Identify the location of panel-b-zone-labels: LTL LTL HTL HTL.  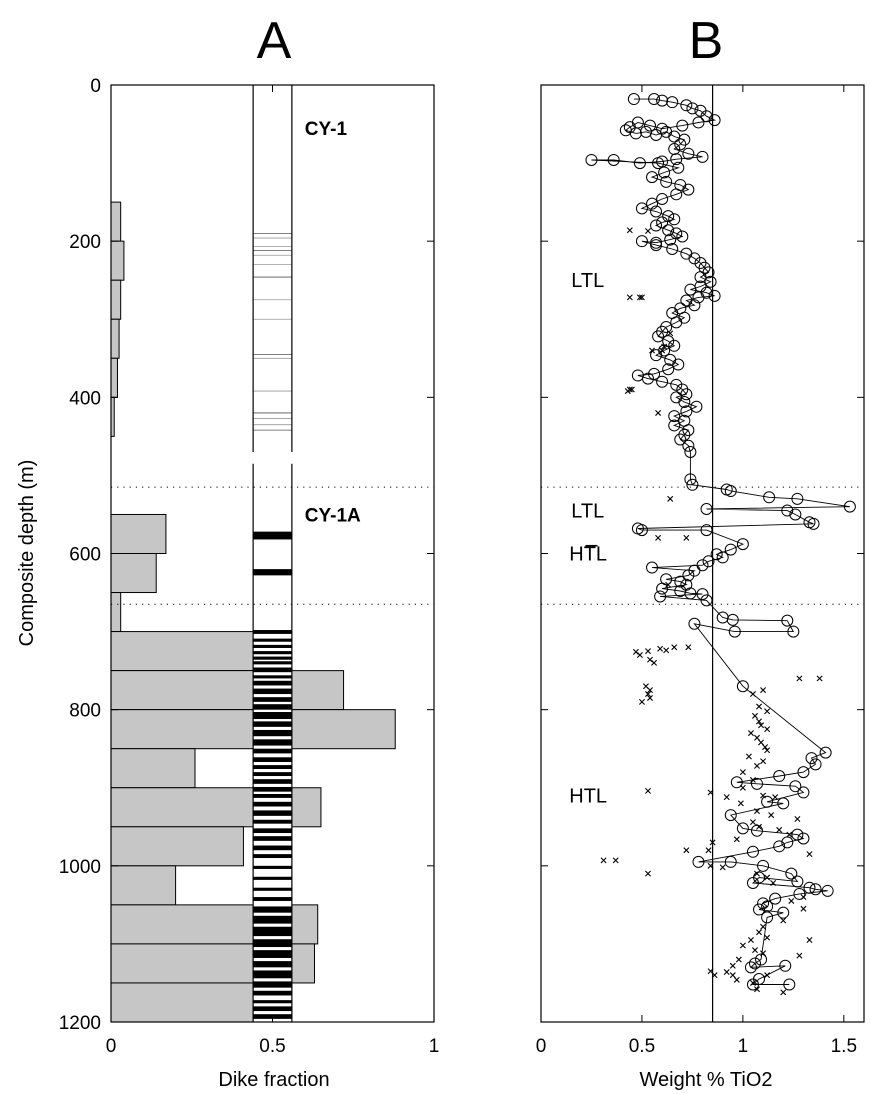
(588, 538).